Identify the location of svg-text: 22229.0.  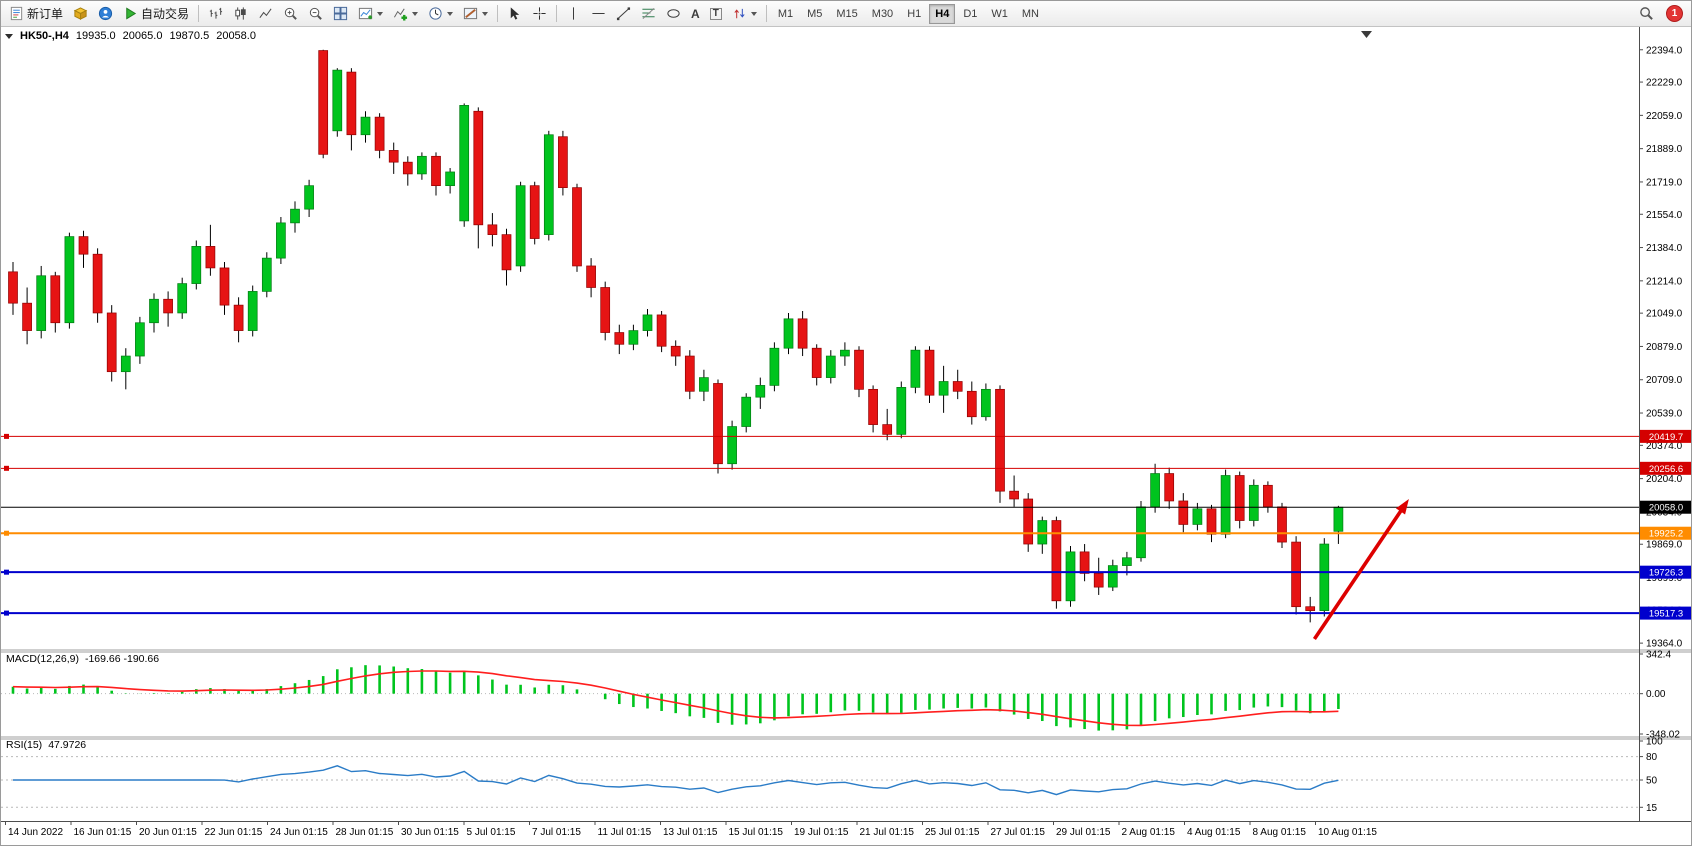
(1664, 83).